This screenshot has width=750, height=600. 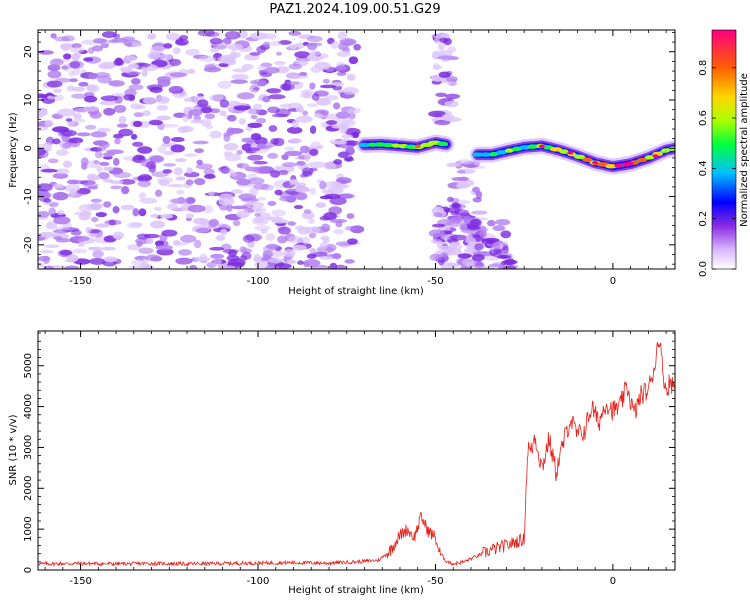 What do you see at coordinates (703, 168) in the screenshot?
I see `colorbar-tick-label: 0.4` at bounding box center [703, 168].